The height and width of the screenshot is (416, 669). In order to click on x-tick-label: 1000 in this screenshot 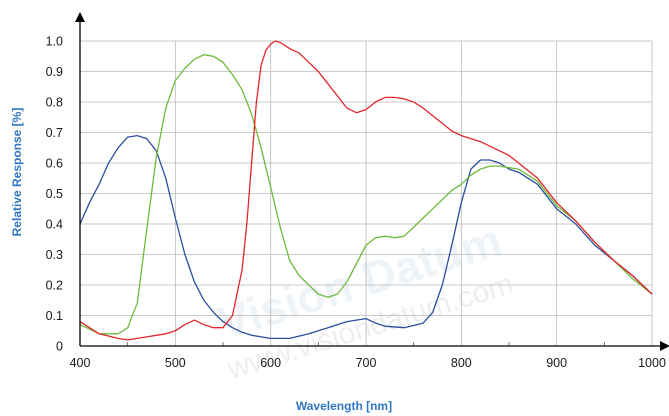, I will do `click(652, 363)`.